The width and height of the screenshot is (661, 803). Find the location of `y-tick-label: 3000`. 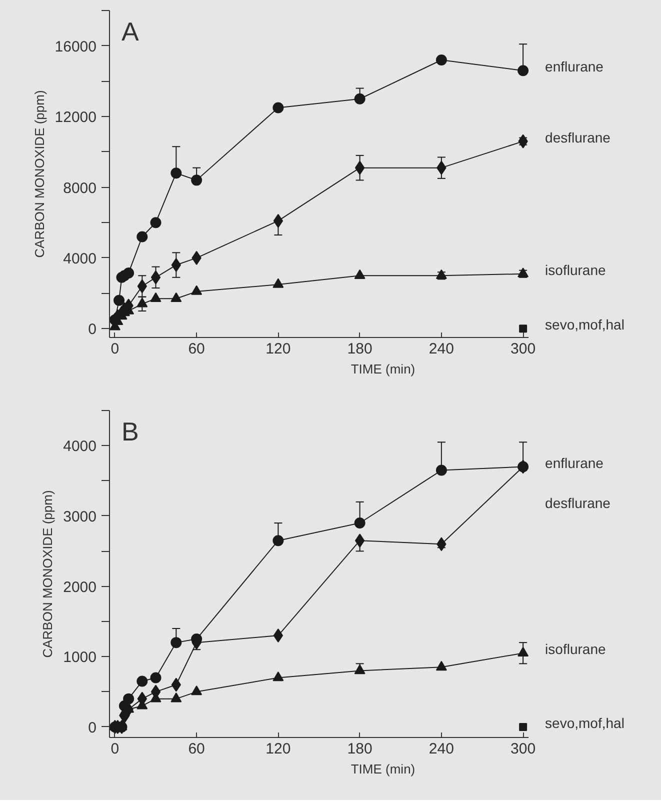

y-tick-label: 3000 is located at coordinates (80, 517).